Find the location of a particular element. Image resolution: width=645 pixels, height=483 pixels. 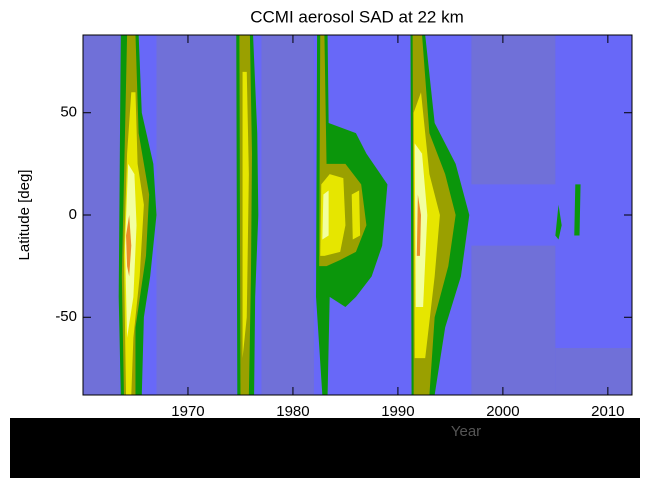

y-tick-label: -50 is located at coordinates (66, 316).